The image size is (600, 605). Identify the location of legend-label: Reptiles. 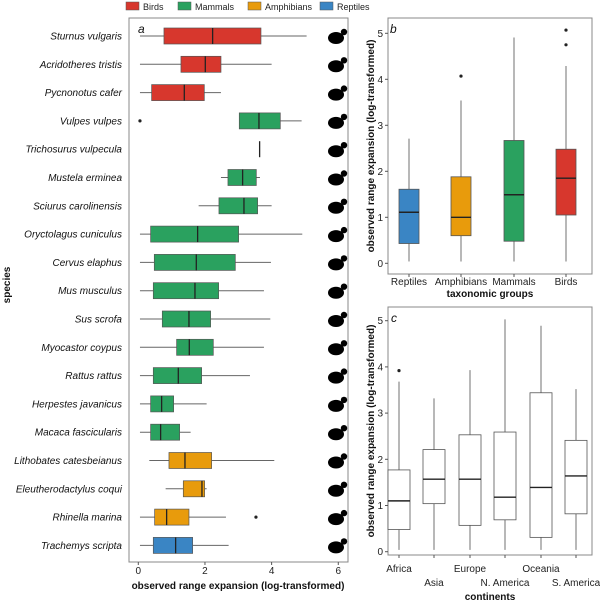
(353, 7).